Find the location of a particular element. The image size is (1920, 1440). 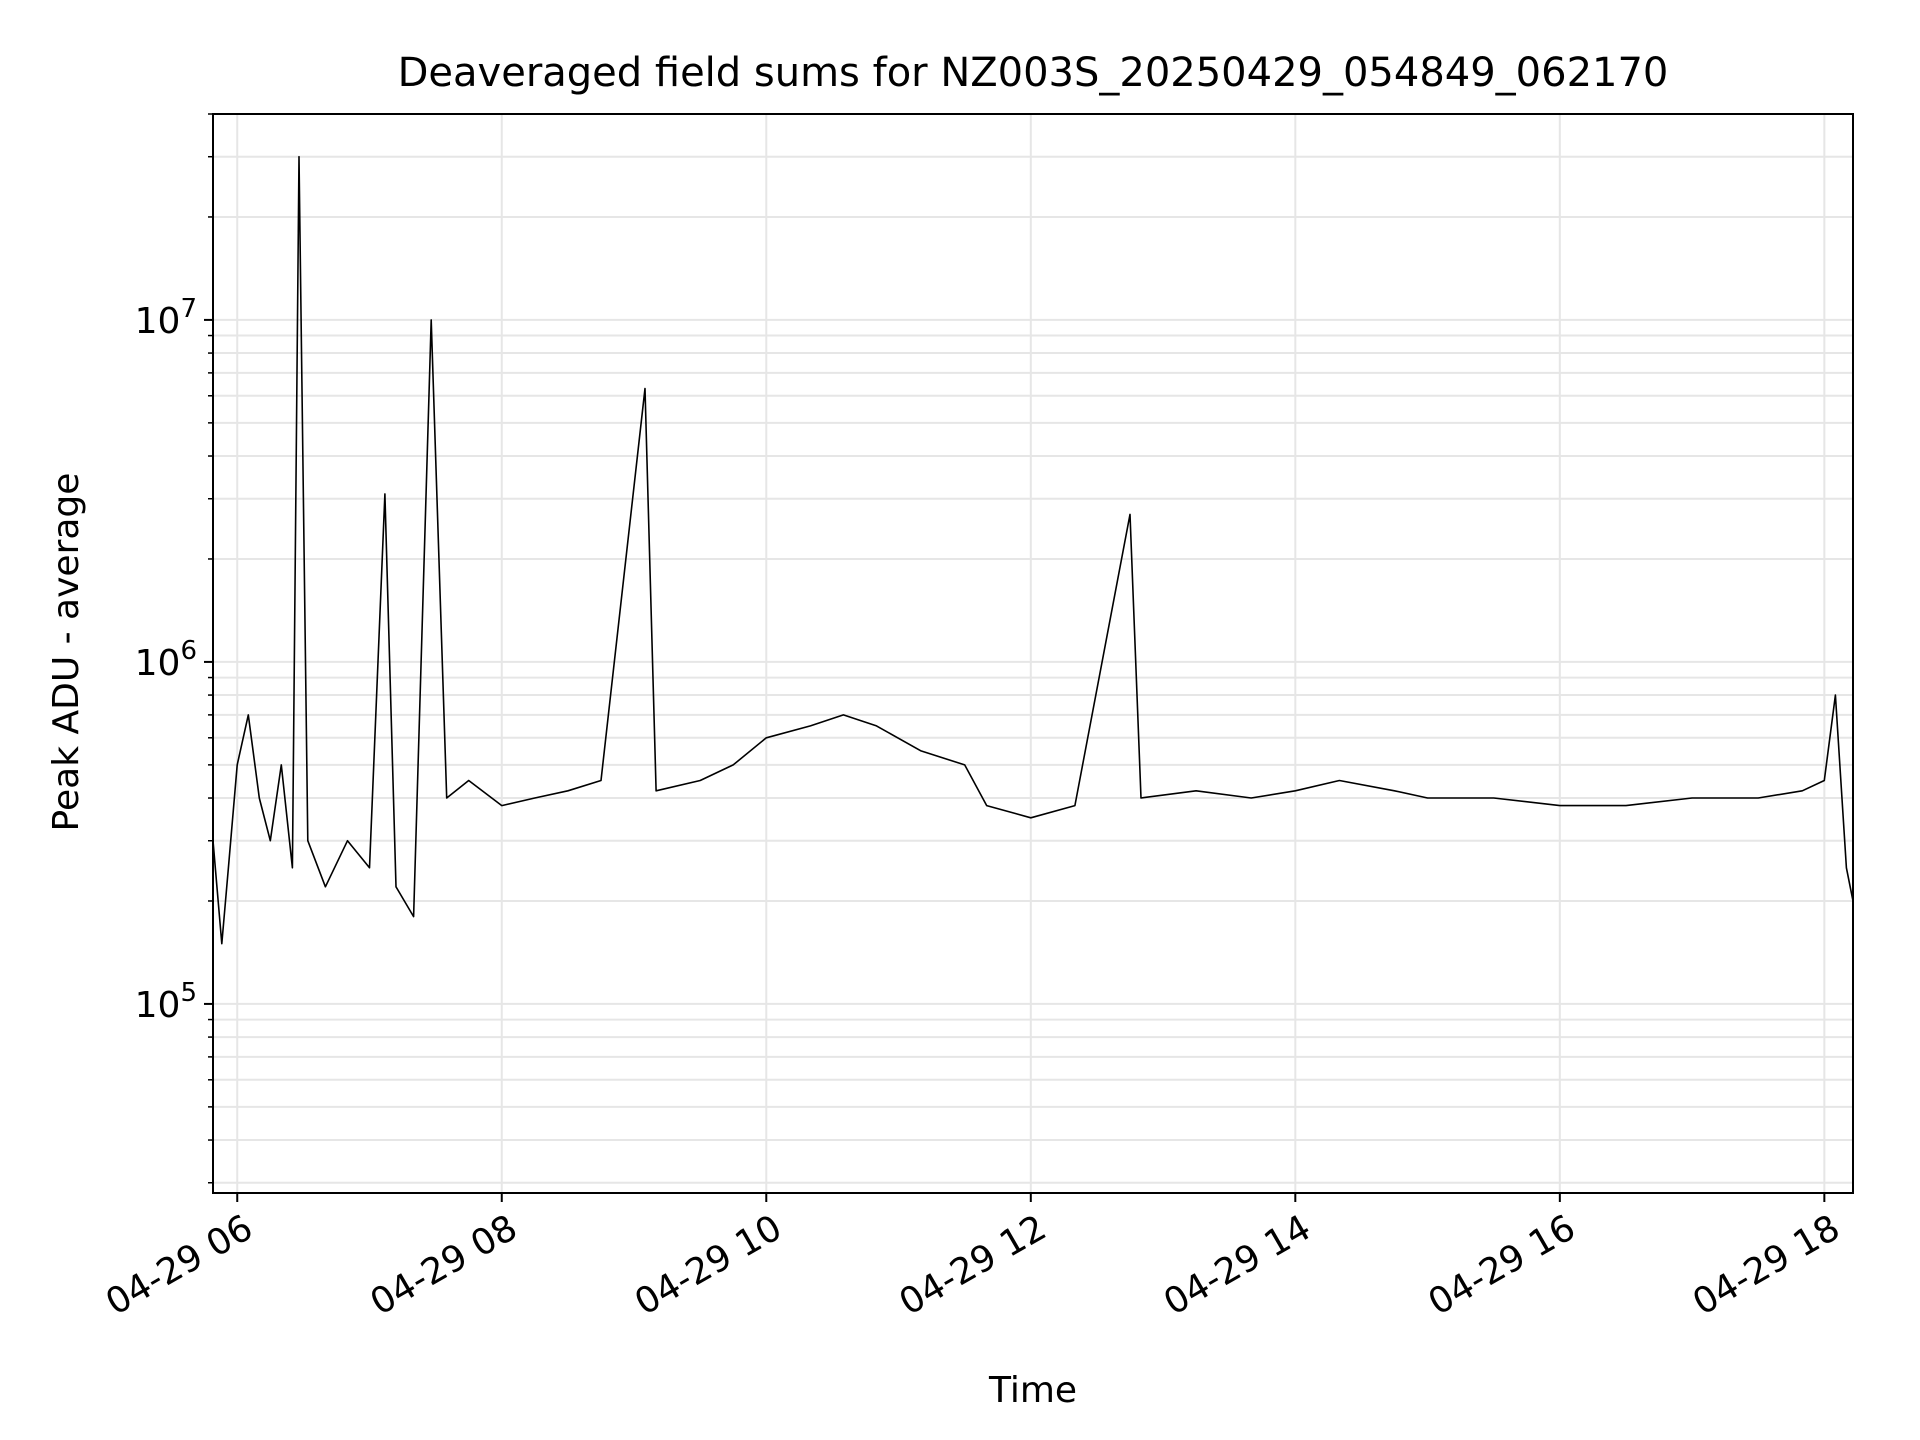

y-tick-label: 10⁷ is located at coordinates (166, 318).